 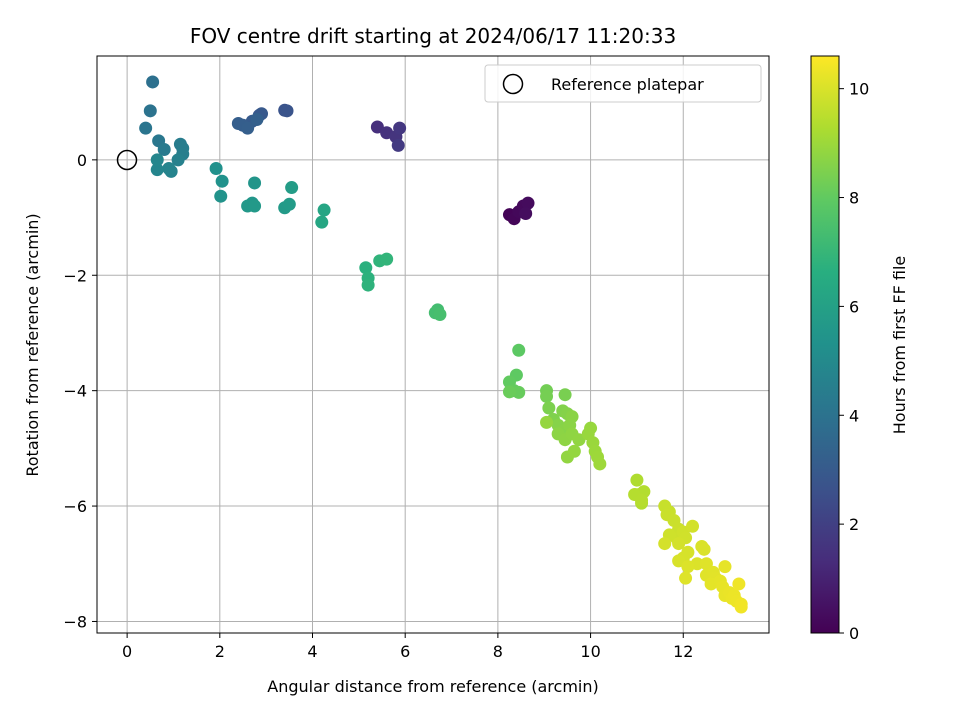 What do you see at coordinates (220, 651) in the screenshot?
I see `x-tick-label: 2` at bounding box center [220, 651].